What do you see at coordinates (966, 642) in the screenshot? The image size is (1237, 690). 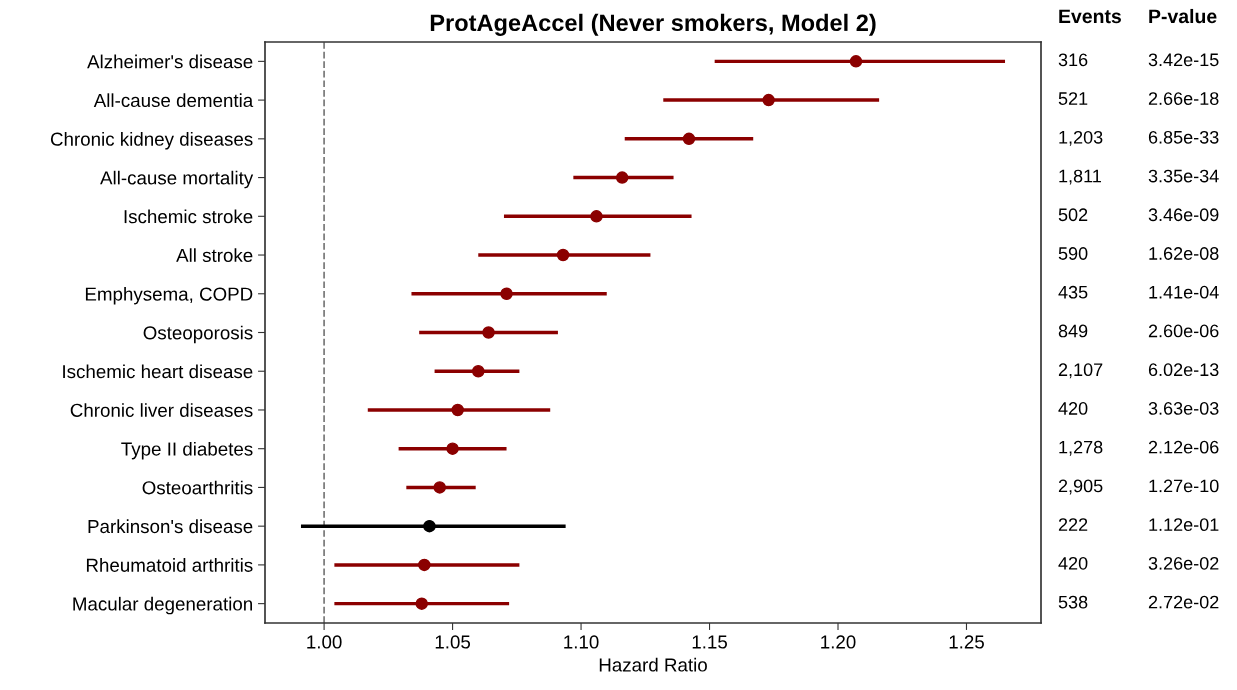 I see `x-tick-label: 1.25` at bounding box center [966, 642].